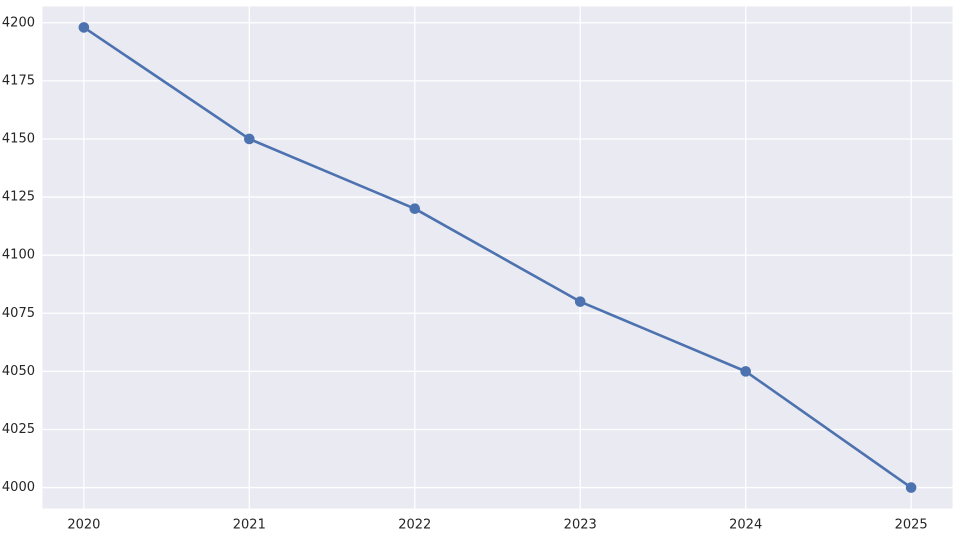  I want to click on y-axis-tick-label: 4000, so click(18, 487).